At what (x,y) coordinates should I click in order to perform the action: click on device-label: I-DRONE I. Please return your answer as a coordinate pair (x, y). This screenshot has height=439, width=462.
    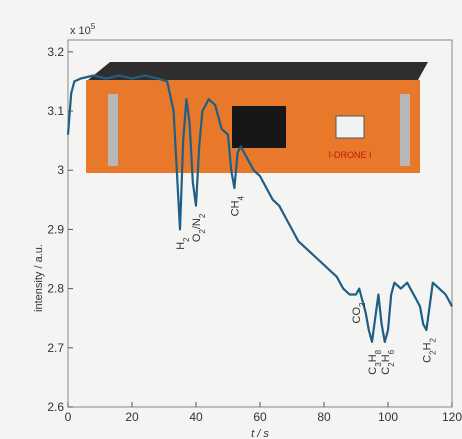
    Looking at the image, I should click on (349, 155).